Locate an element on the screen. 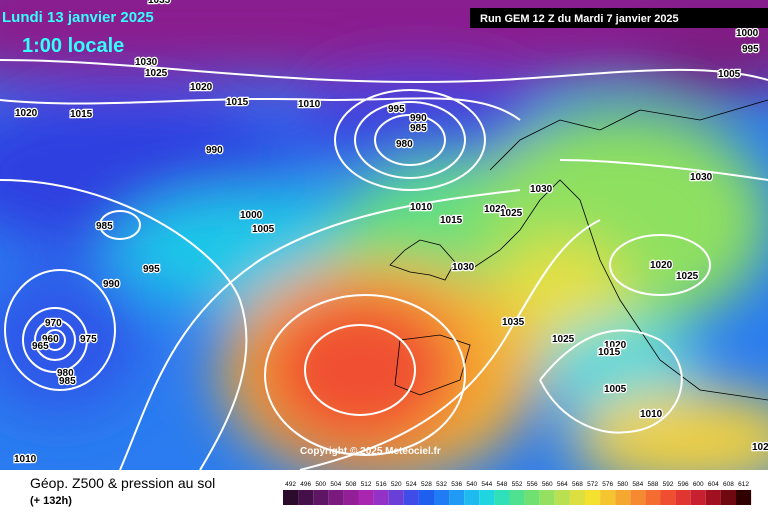 The image size is (768, 512). scale-label: 576 is located at coordinates (607, 484).